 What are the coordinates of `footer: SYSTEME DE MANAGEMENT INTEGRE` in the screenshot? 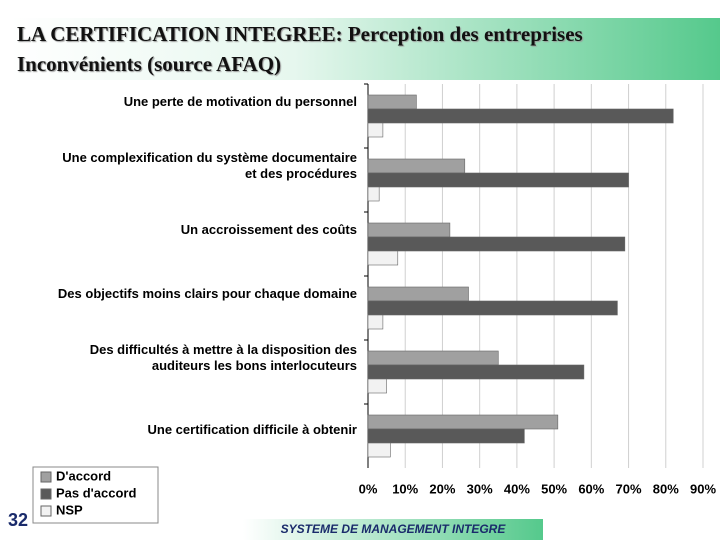 It's located at (393, 529).